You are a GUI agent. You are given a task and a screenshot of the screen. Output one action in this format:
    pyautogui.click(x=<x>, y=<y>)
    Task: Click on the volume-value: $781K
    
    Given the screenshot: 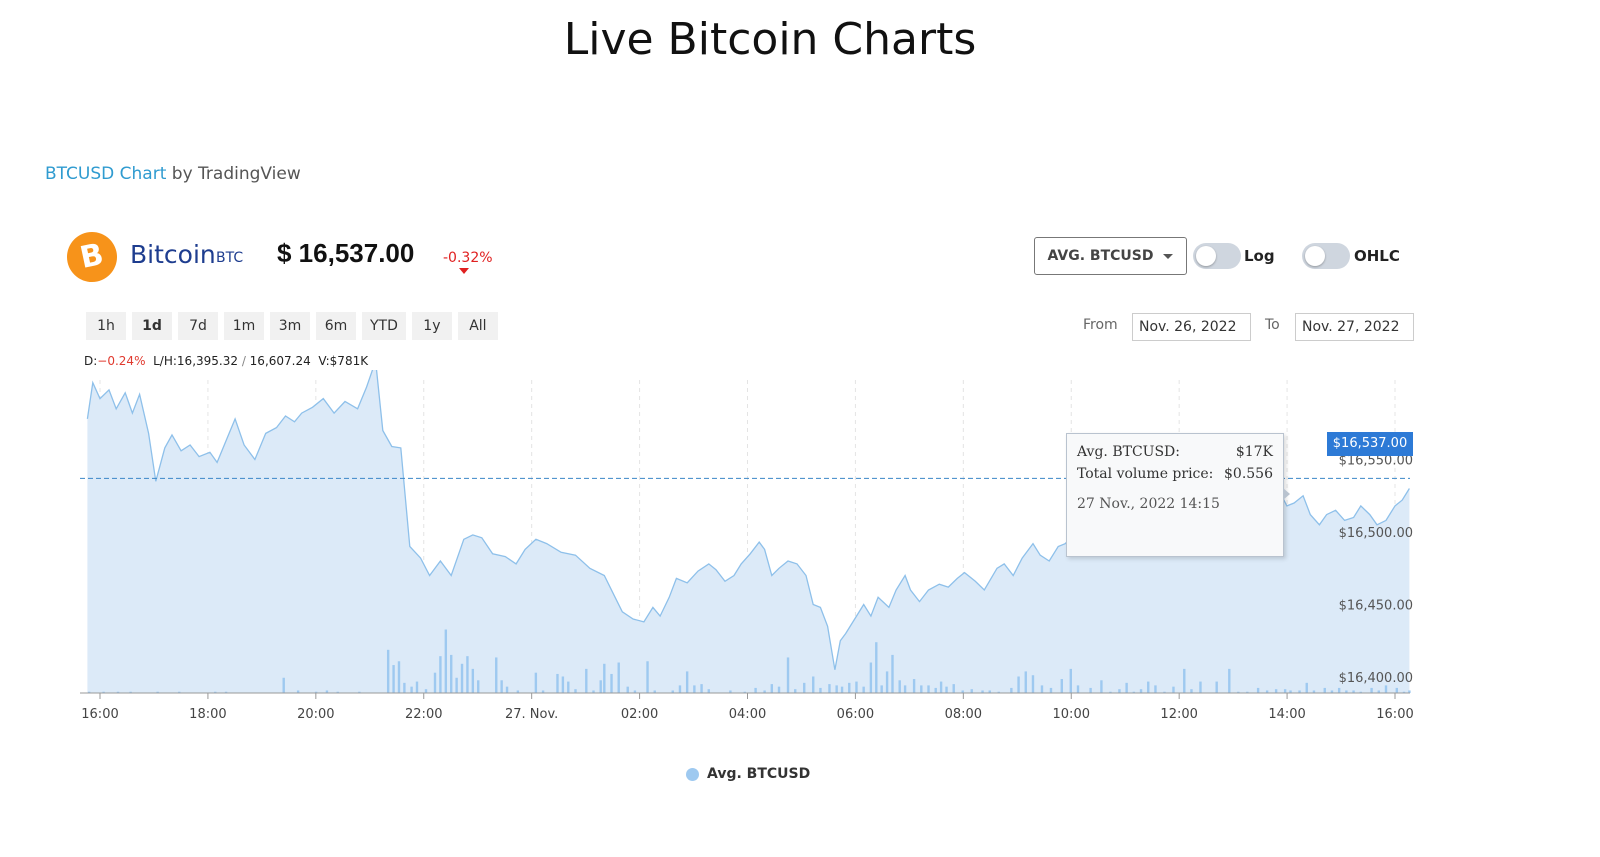 What is the action you would take?
    pyautogui.click(x=349, y=361)
    